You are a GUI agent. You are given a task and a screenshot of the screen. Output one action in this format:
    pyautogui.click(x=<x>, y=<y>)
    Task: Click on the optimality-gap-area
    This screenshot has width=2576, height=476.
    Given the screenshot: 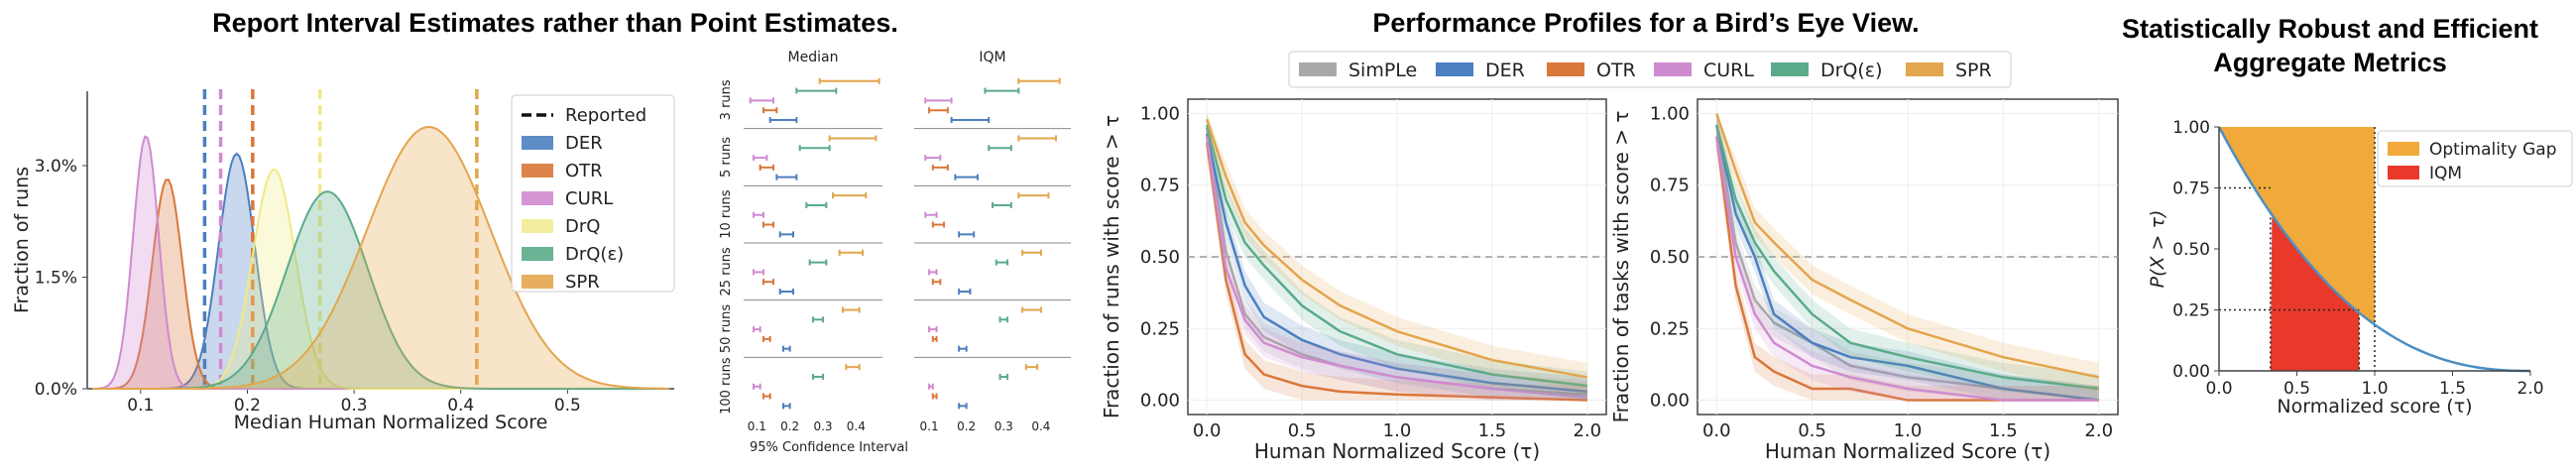 What is the action you would take?
    pyautogui.click(x=2297, y=226)
    